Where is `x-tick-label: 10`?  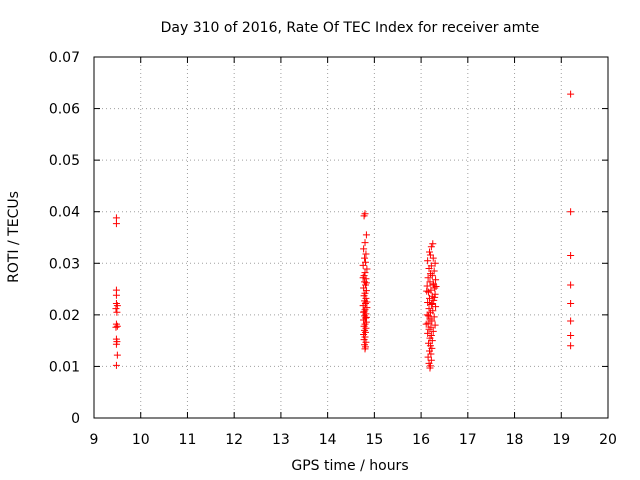 x-tick-label: 10 is located at coordinates (141, 440).